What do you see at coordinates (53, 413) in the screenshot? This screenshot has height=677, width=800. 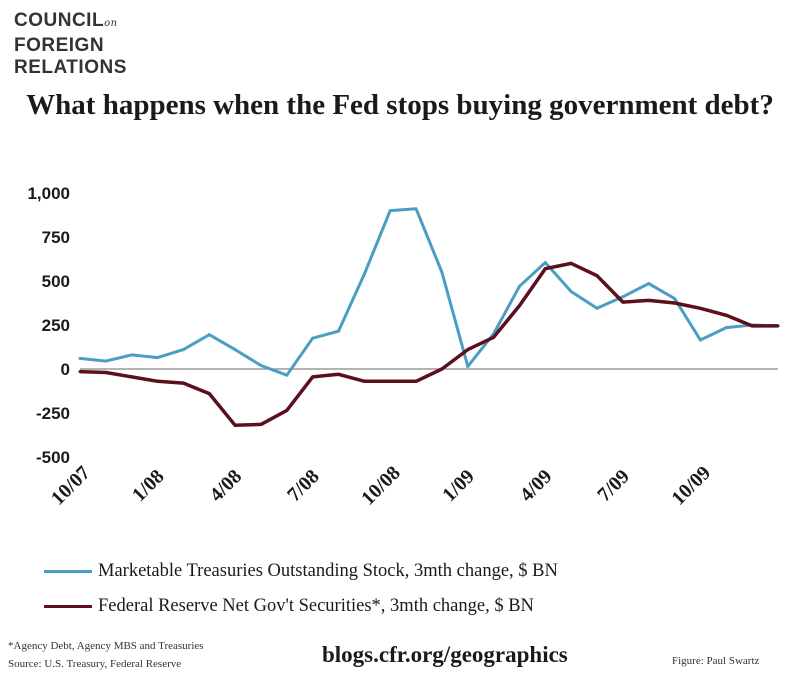 I see `y-tick-label: -250` at bounding box center [53, 413].